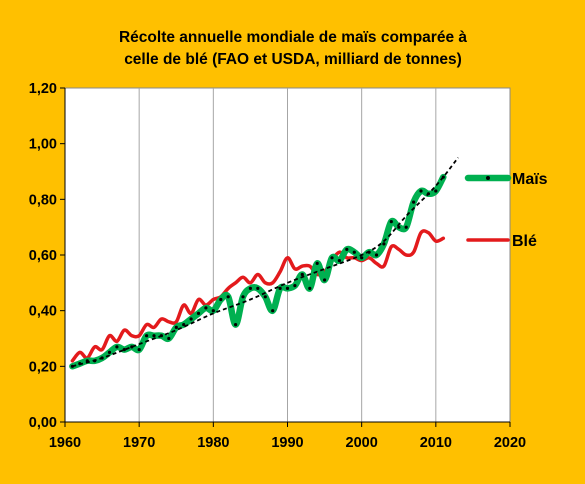  I want to click on legend: Maïs Blé, so click(506, 210).